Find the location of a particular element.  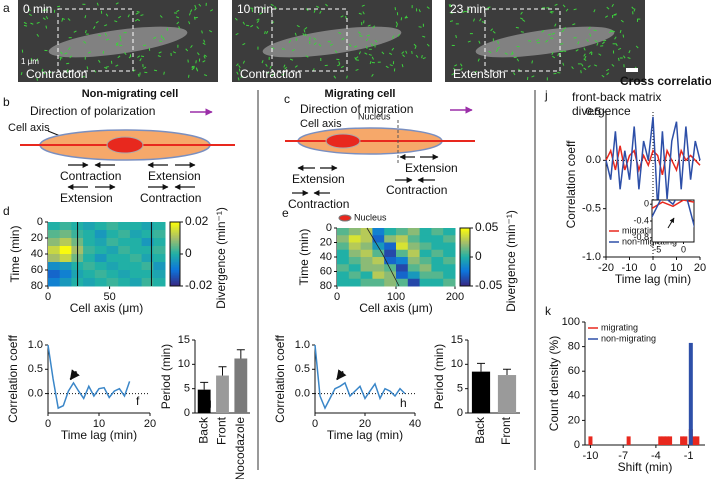

x-axis-label: Cell axis (μm) is located at coordinates (396, 308).